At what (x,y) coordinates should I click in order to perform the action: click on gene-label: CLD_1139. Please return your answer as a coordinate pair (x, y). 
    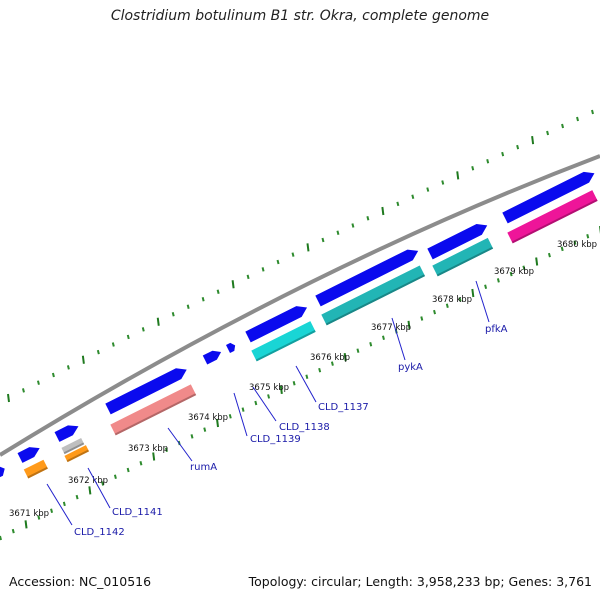
    Looking at the image, I should click on (275, 439).